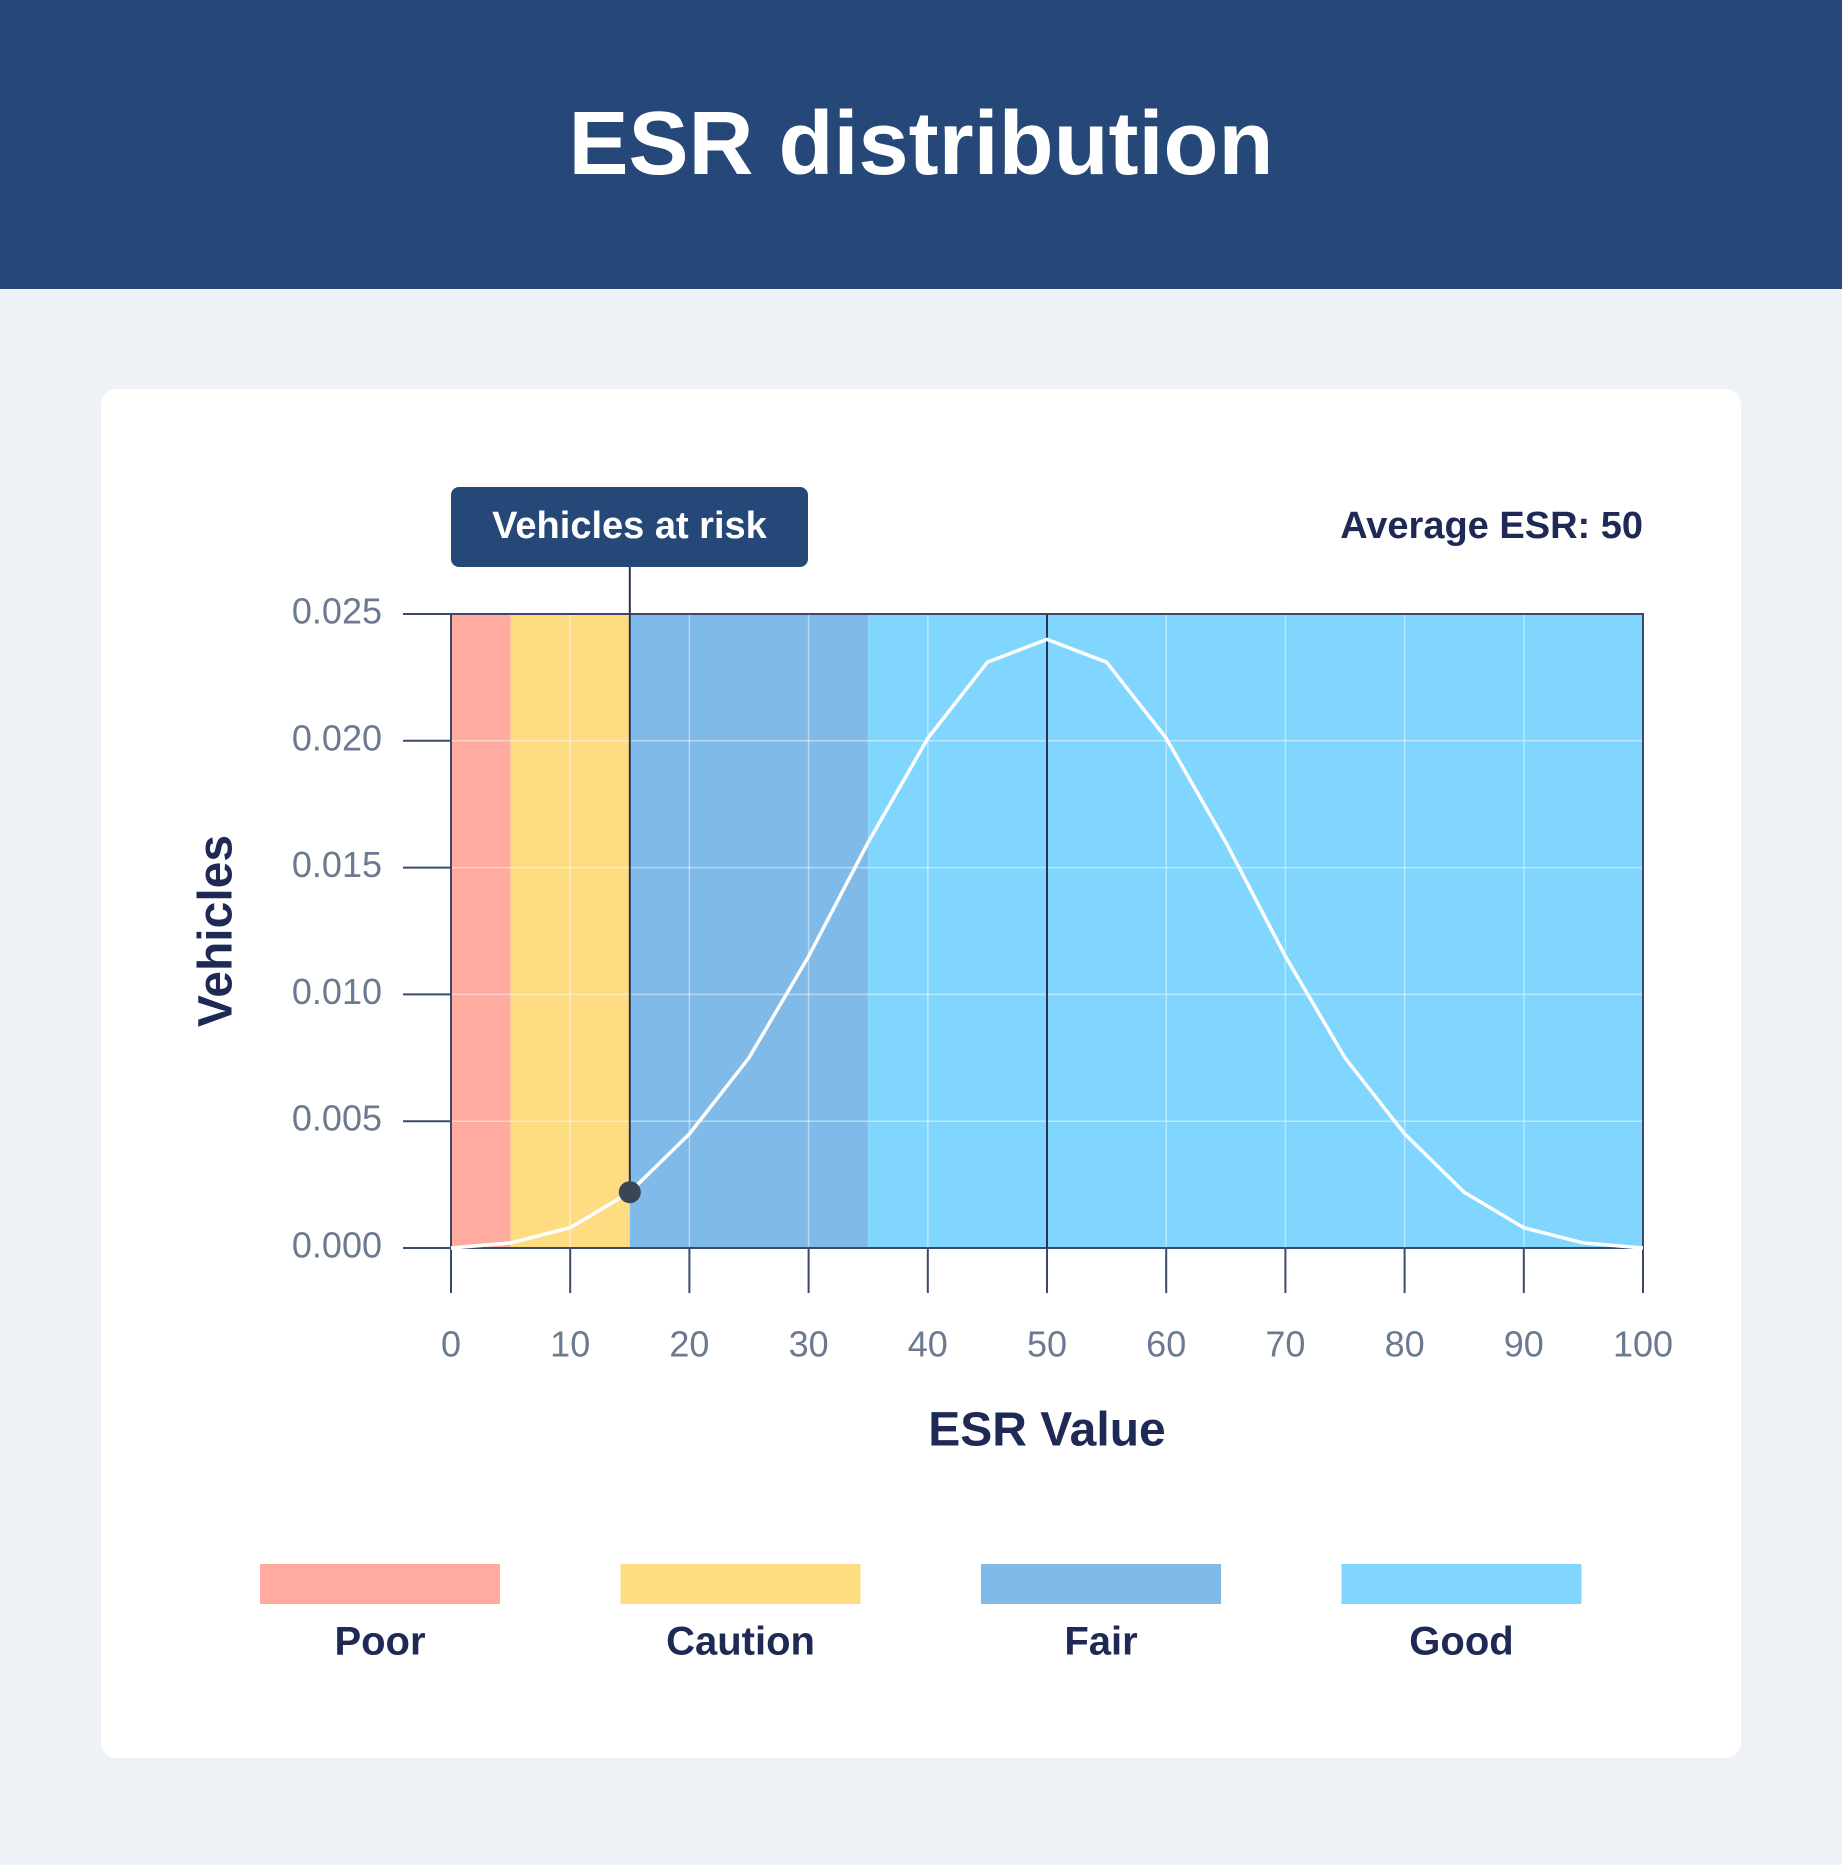 The image size is (1842, 1865). I want to click on y-tick-label: 0.025, so click(337, 611).